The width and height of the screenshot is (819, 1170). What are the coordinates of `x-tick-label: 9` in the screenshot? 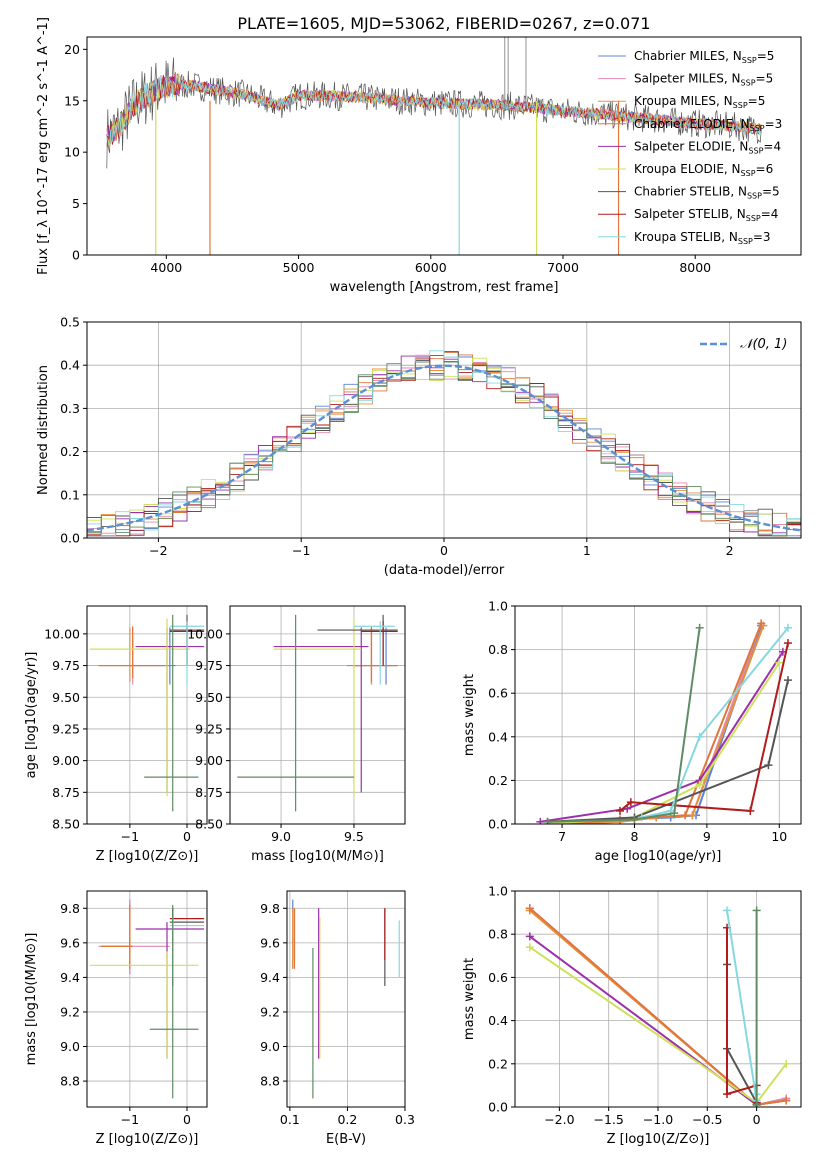 It's located at (707, 836).